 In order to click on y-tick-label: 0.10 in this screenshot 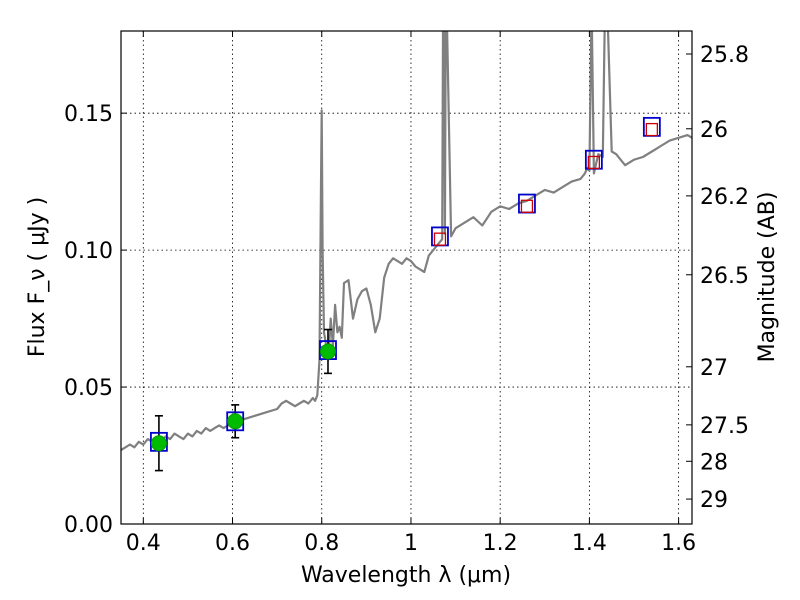, I will do `click(88, 251)`.